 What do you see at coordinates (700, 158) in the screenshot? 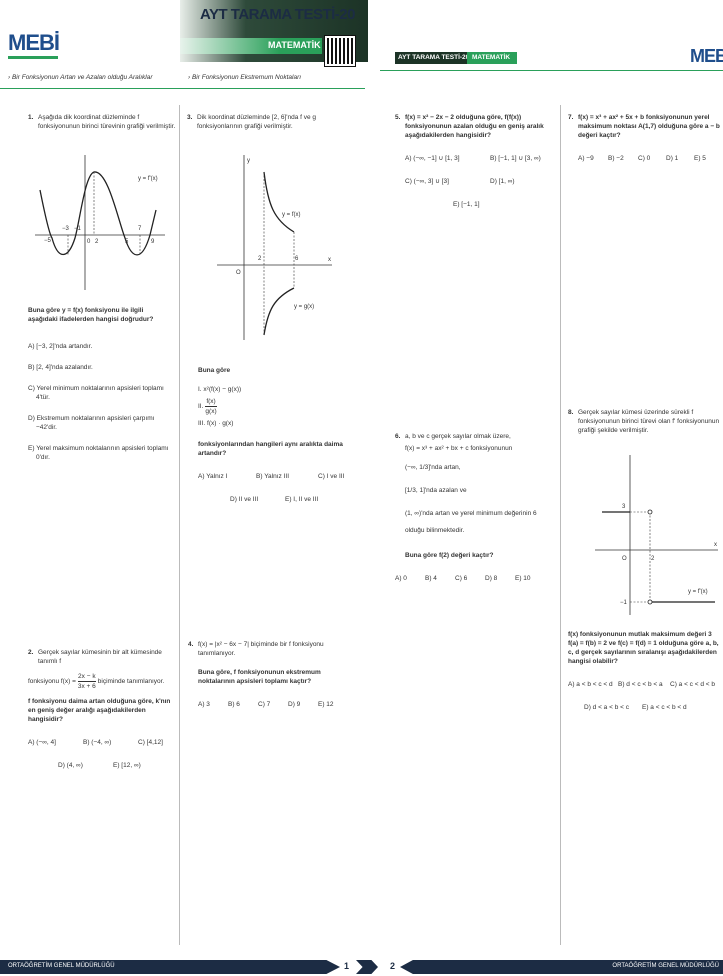
I see `option: E) 5` at bounding box center [700, 158].